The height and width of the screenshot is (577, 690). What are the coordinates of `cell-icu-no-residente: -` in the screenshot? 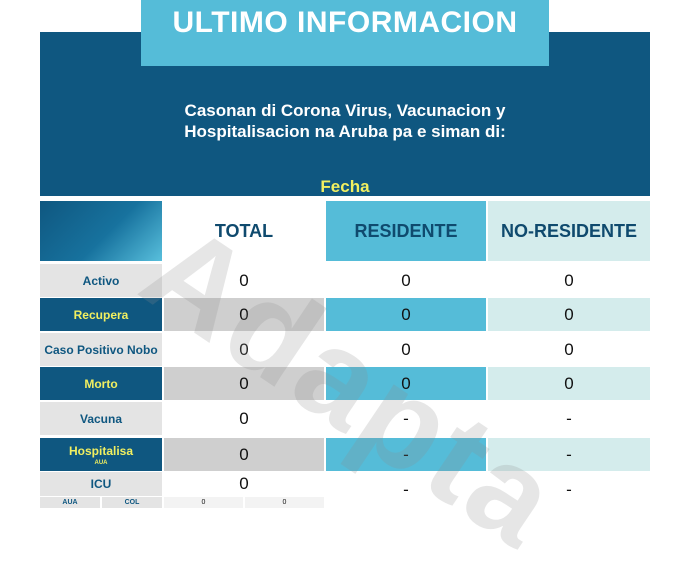 It's located at (569, 489).